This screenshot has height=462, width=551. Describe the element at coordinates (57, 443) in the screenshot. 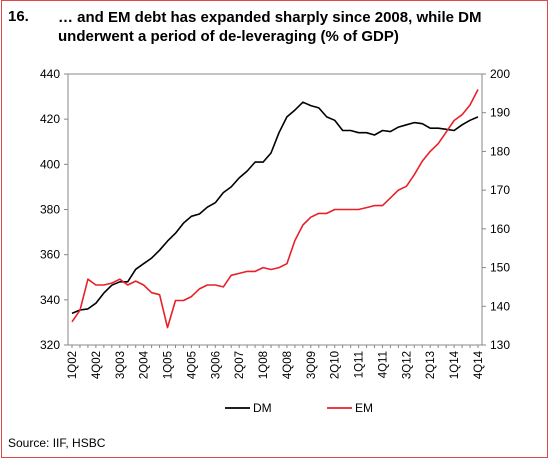

I see `source-note: Source: IIF, HSBC` at that location.